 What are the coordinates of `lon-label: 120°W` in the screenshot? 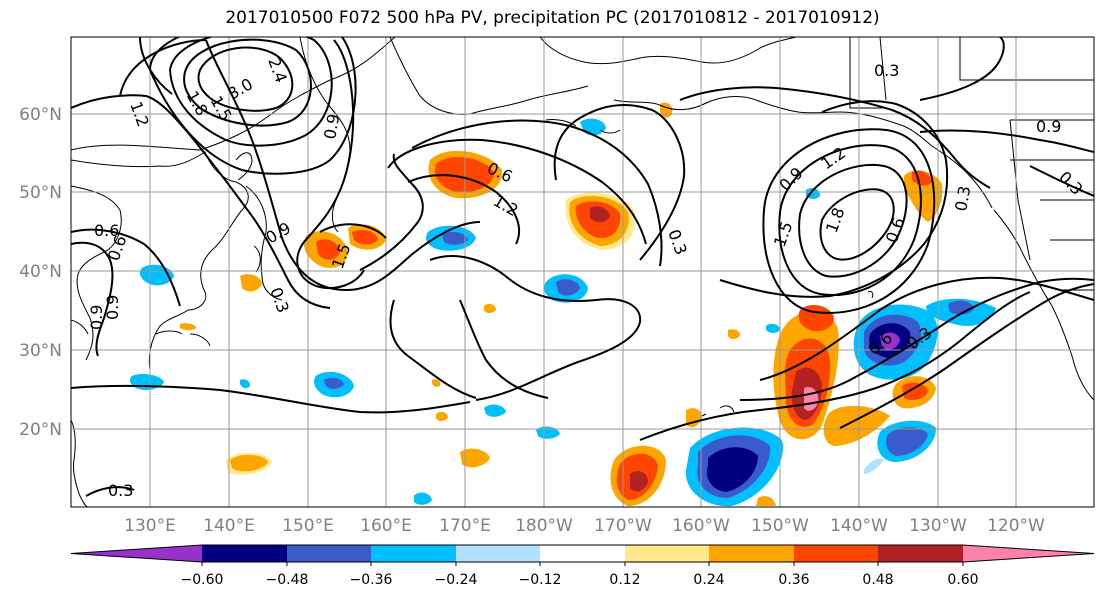 It's located at (1016, 526).